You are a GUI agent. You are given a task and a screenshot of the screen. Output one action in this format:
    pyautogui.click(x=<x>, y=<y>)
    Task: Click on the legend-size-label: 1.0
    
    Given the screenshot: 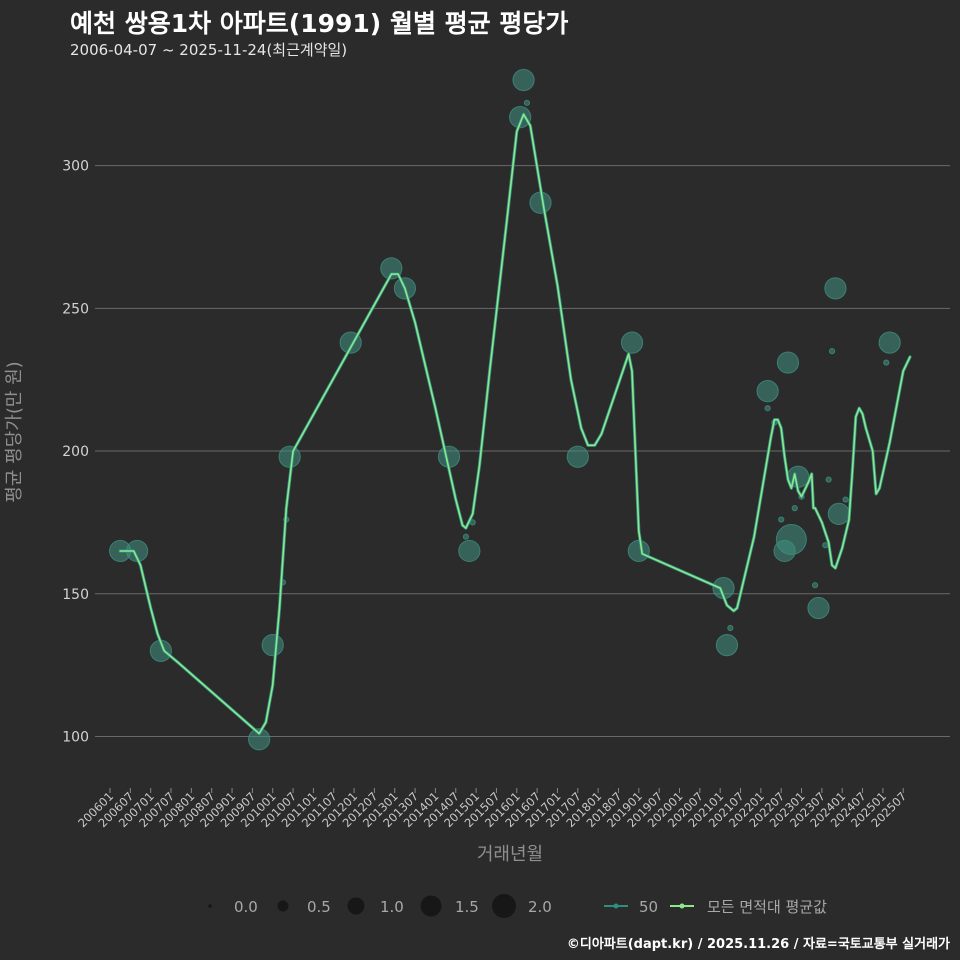 What is the action you would take?
    pyautogui.click(x=392, y=907)
    